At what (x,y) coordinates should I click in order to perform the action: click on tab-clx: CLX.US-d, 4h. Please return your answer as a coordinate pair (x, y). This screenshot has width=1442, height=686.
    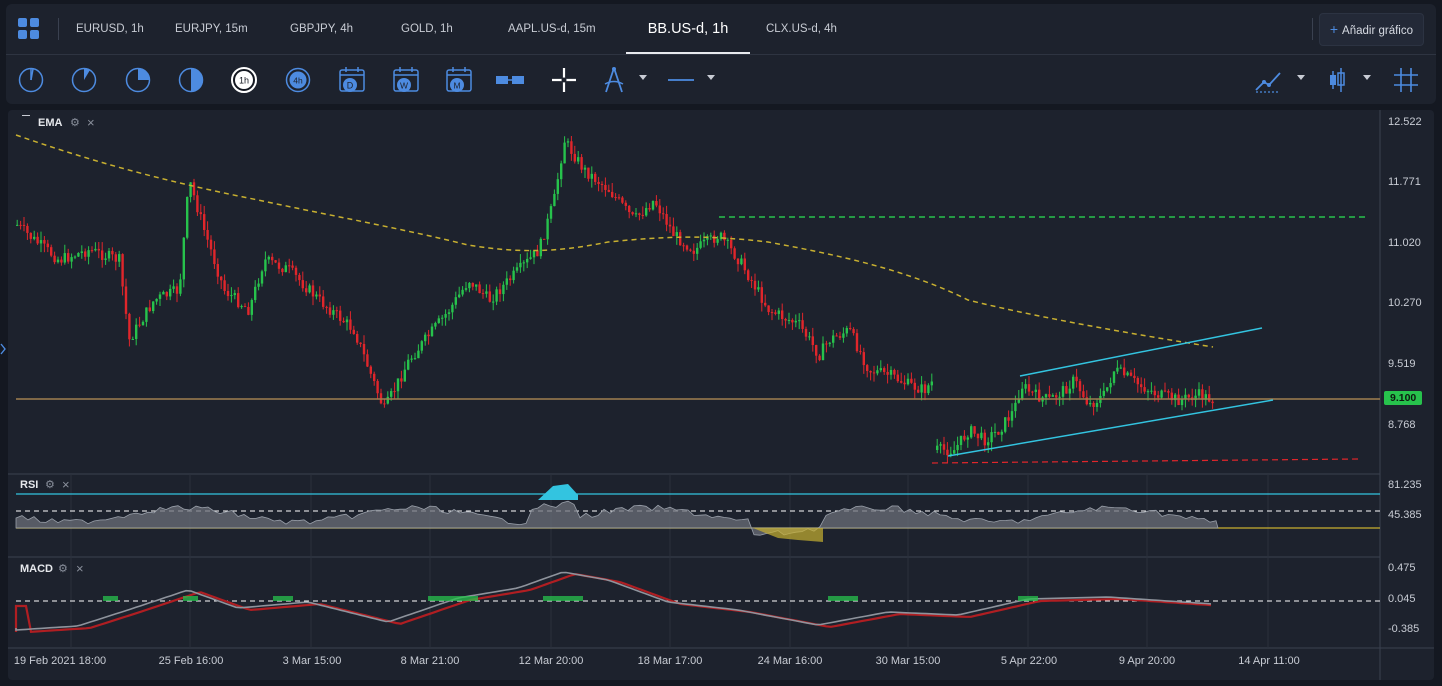
    Looking at the image, I should click on (801, 29).